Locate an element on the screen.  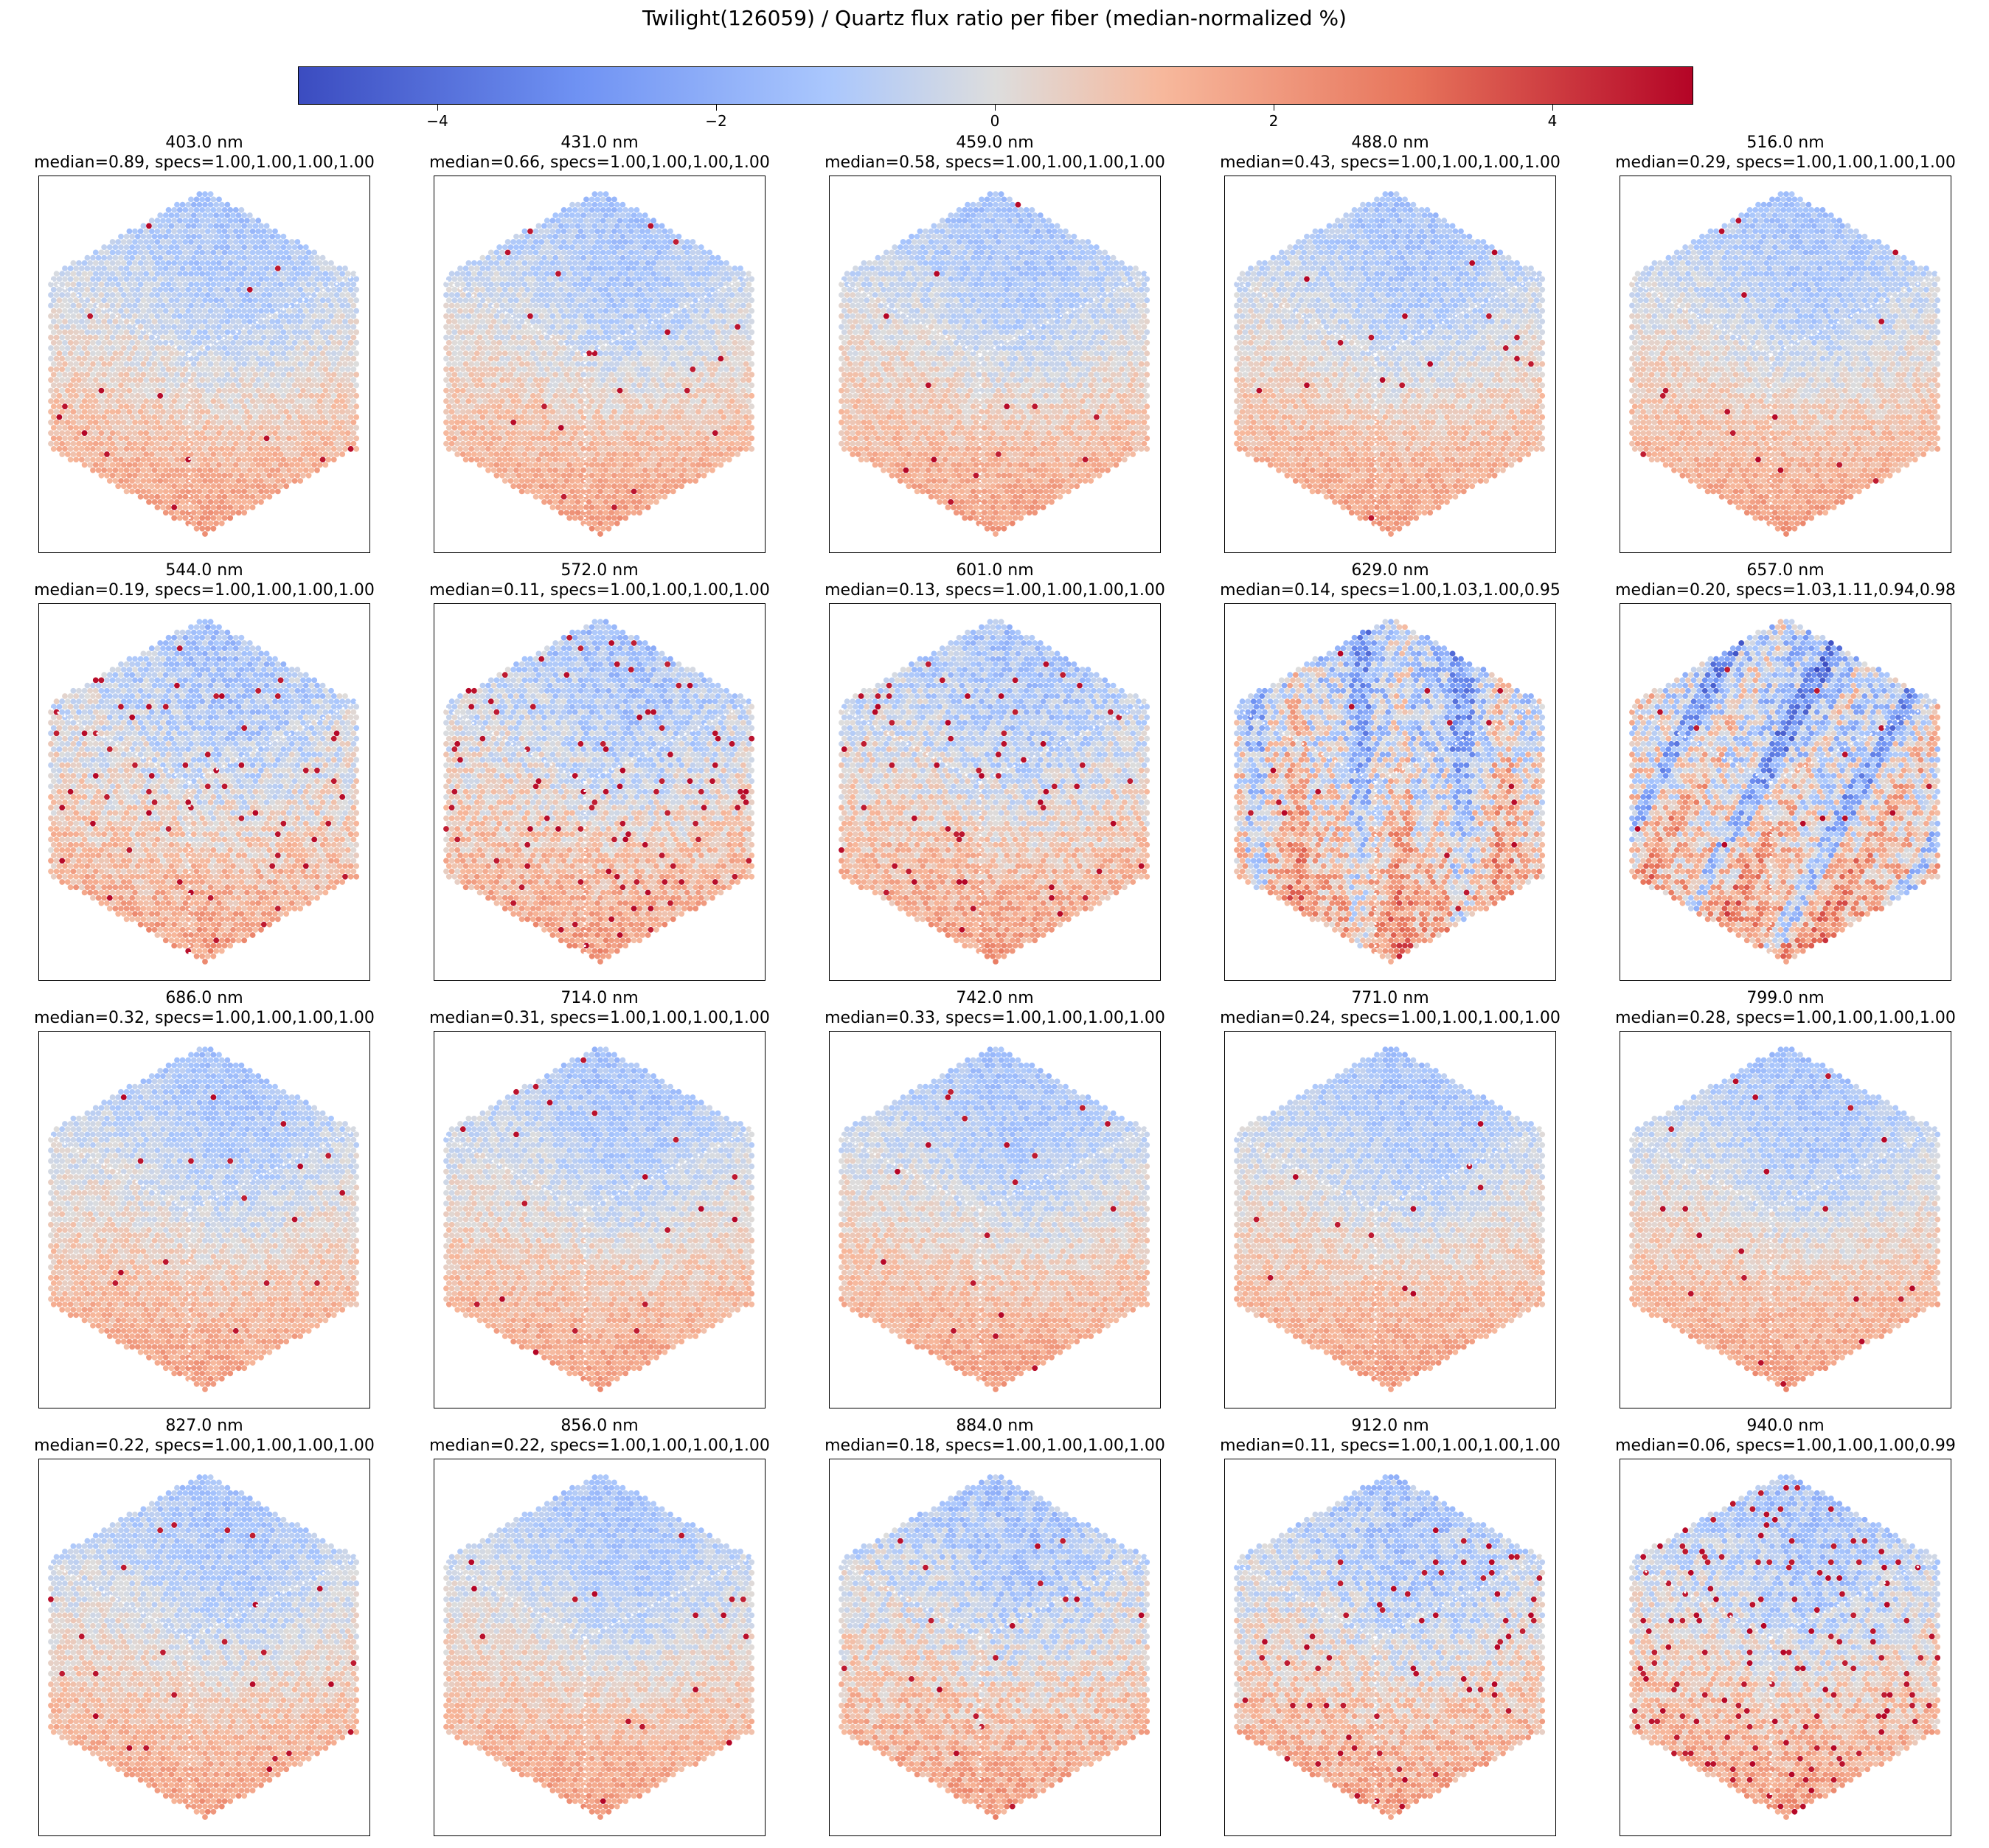
panel-stats-title: median=0.24, specs=1.00,1.00,1.00,1.00 is located at coordinates (1390, 1018).